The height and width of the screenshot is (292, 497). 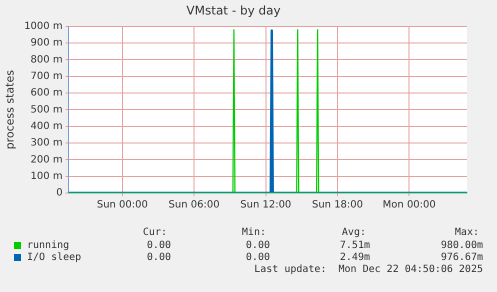 I want to click on y-axis-title: process states, so click(x=9, y=110).